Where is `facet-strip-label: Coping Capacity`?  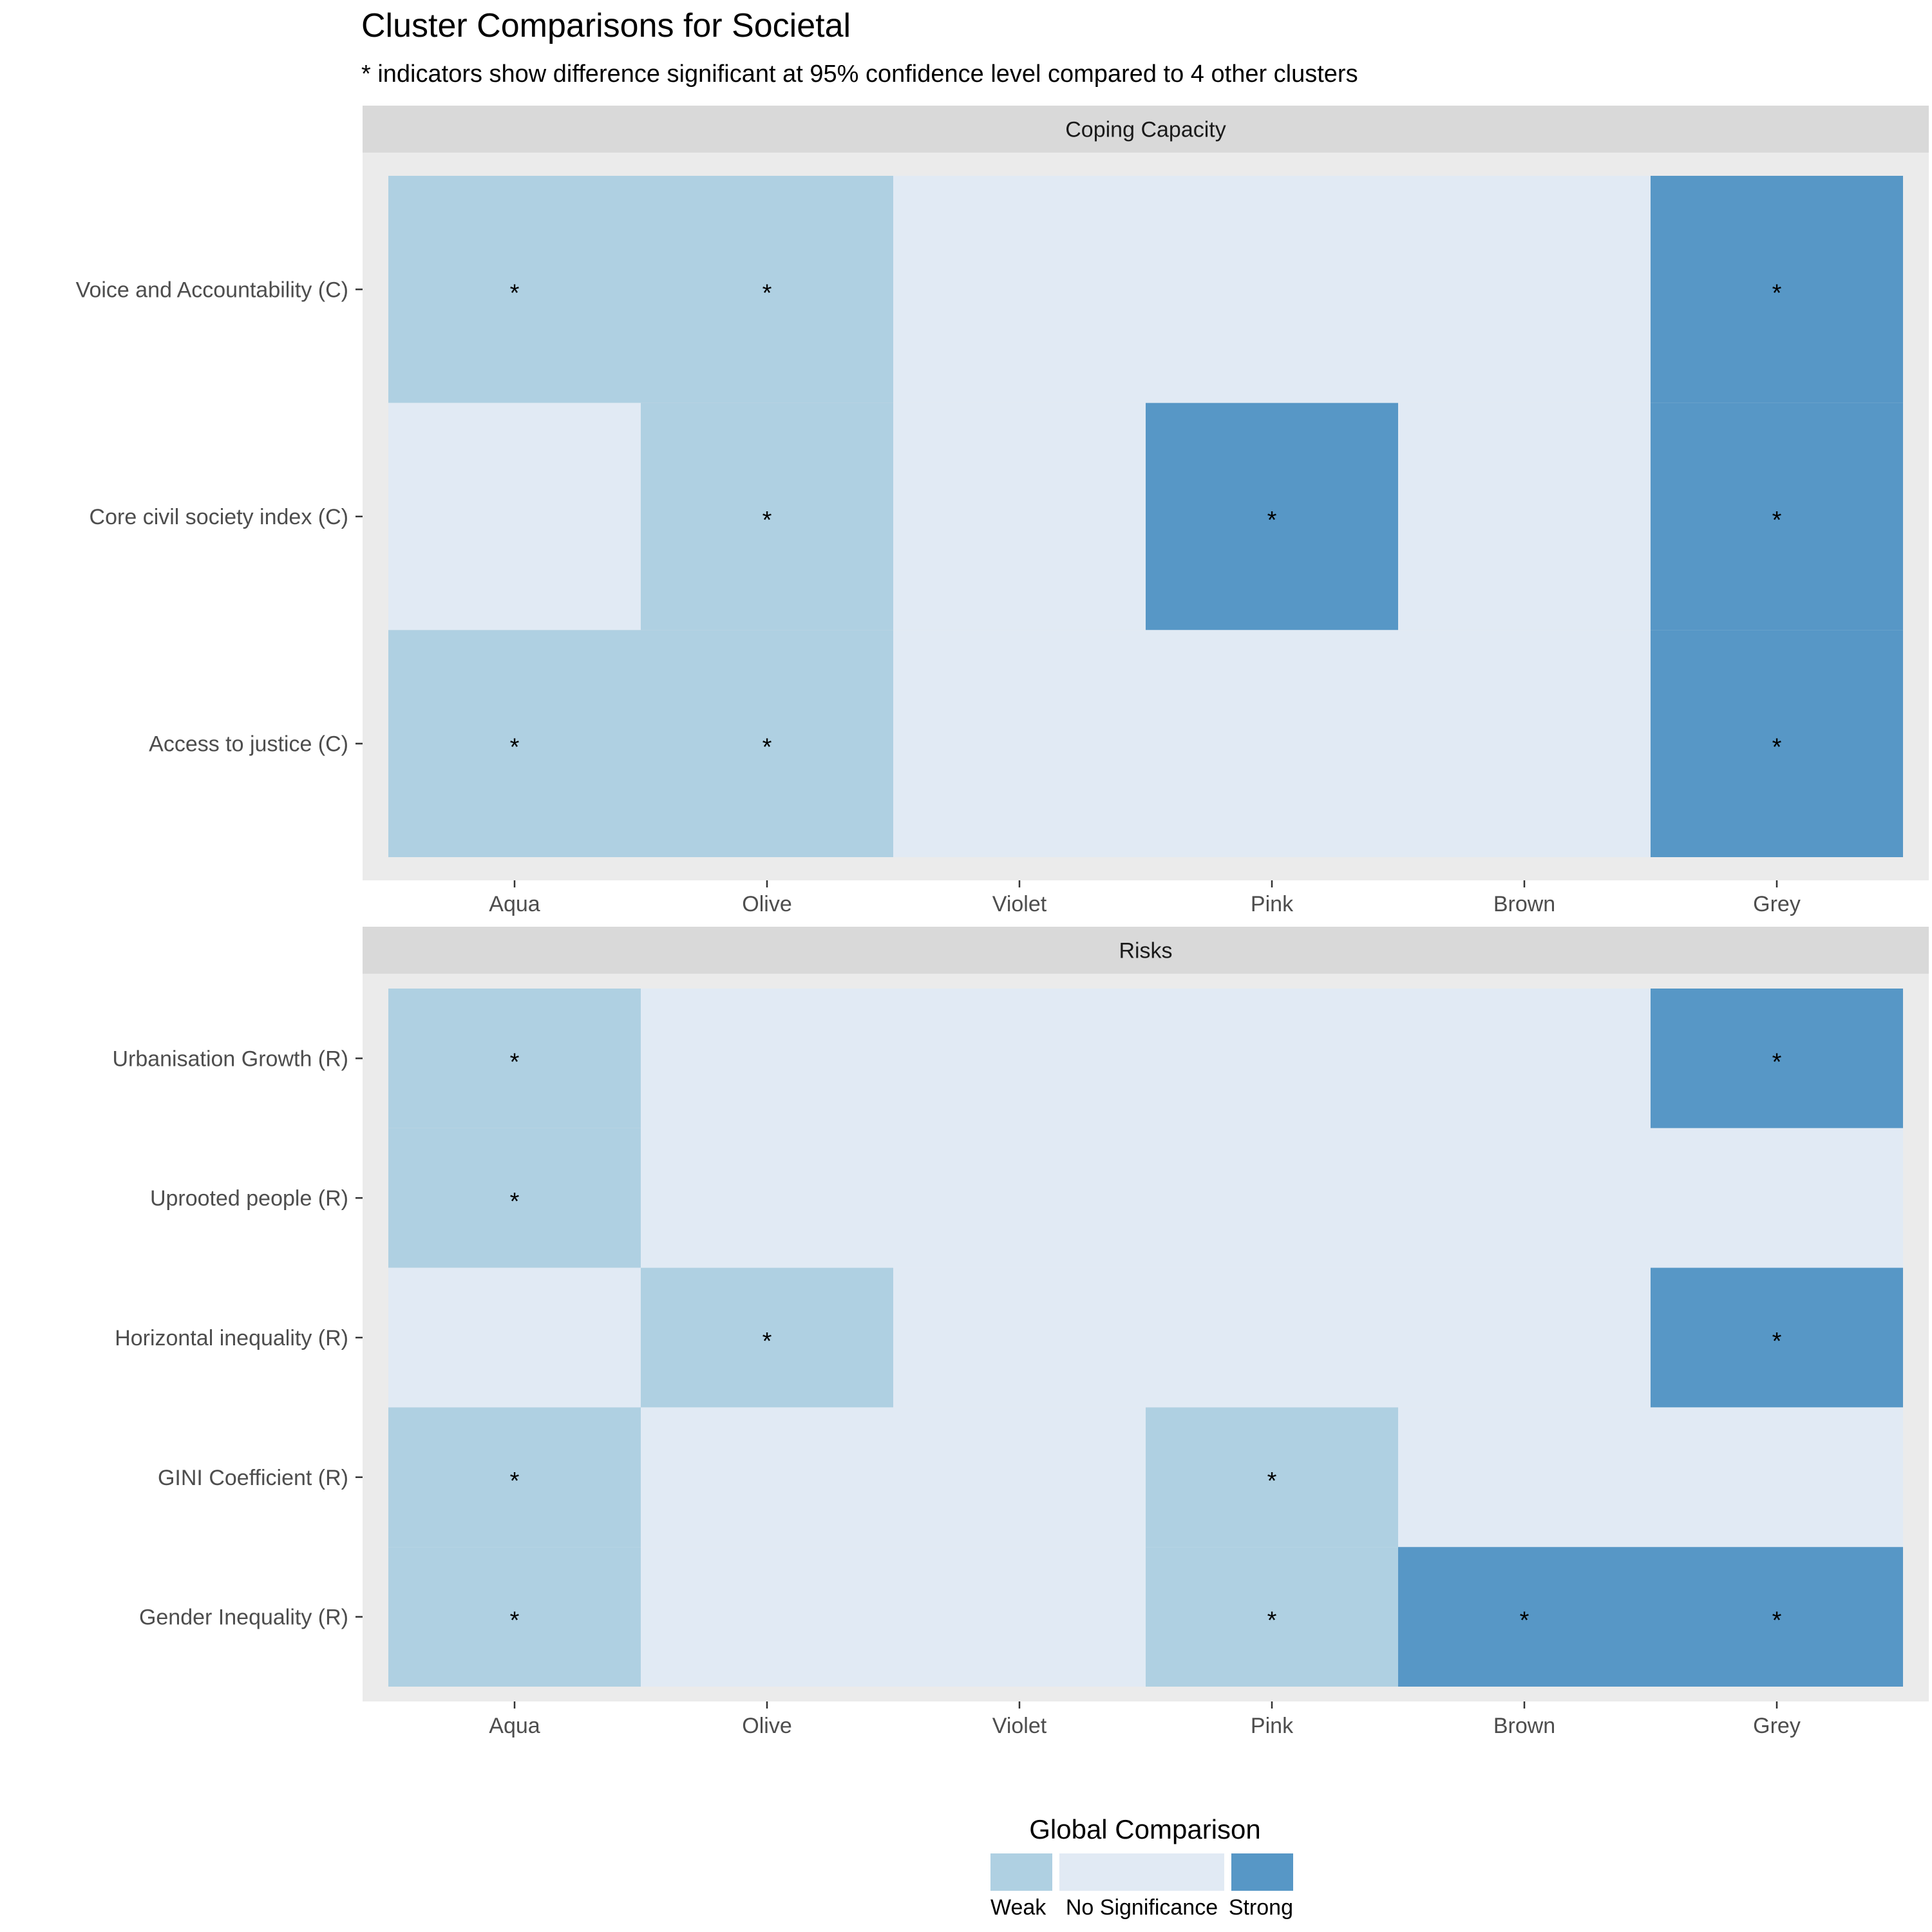 facet-strip-label: Coping Capacity is located at coordinates (1145, 130).